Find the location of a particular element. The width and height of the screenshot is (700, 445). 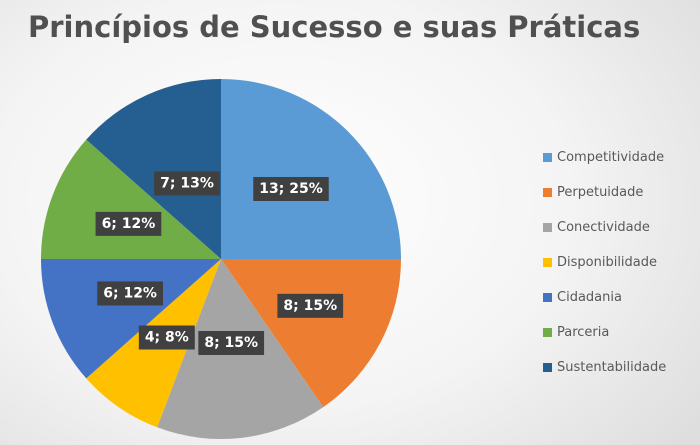

legend-item-sustentabilidade: Sustentabilidade is located at coordinates (604, 367).